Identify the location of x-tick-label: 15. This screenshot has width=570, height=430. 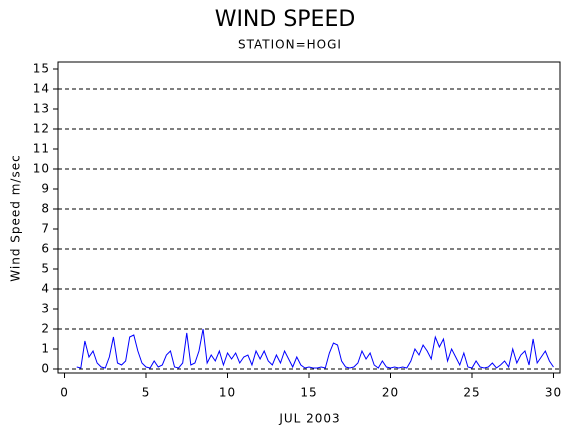
(308, 393).